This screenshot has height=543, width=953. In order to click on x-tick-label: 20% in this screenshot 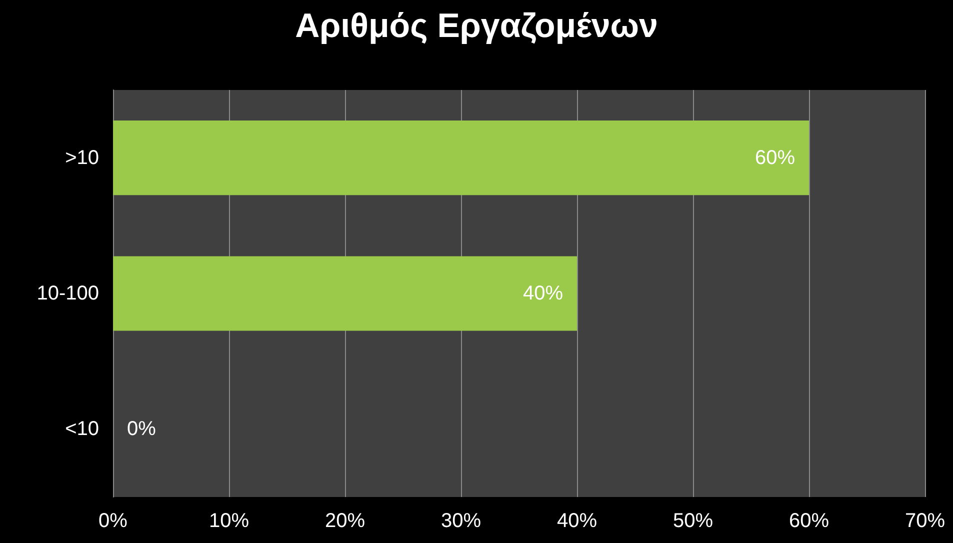, I will do `click(345, 521)`.